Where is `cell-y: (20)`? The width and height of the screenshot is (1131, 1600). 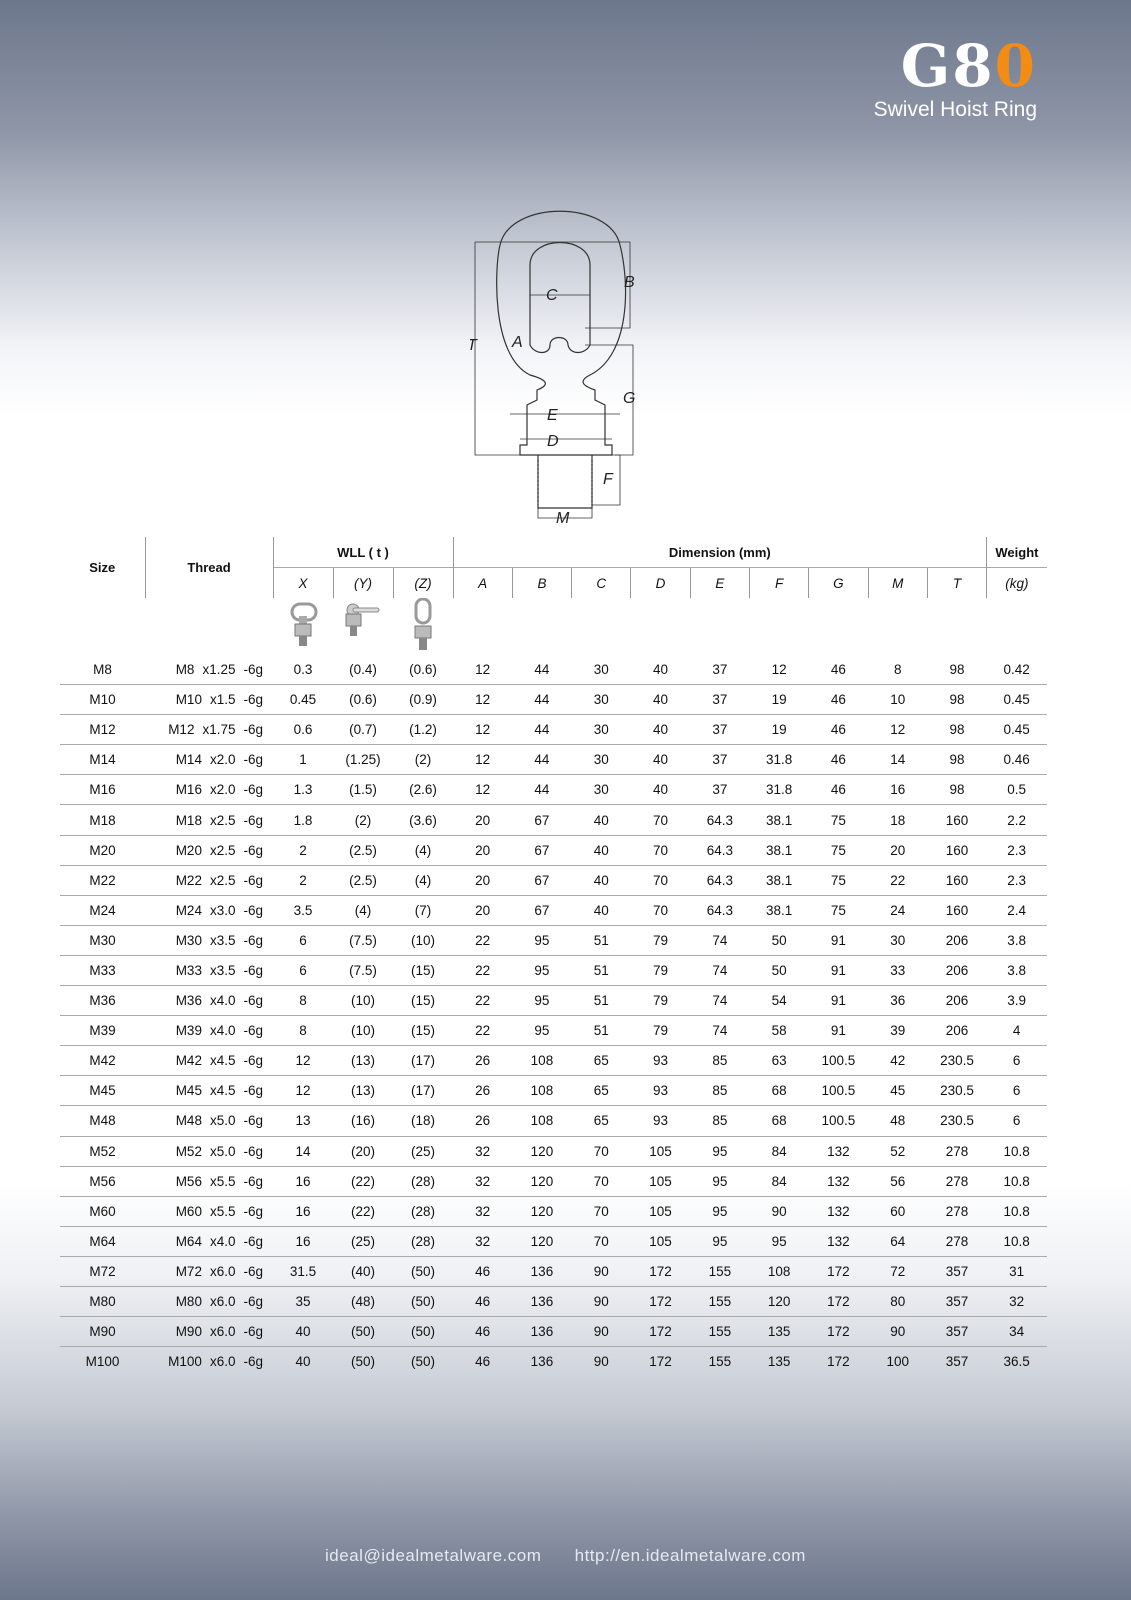
cell-y: (20) is located at coordinates (363, 1151).